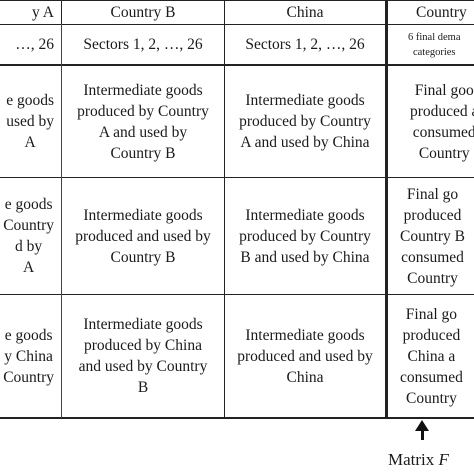 Image resolution: width=474 pixels, height=474 pixels. What do you see at coordinates (237, 24) in the screenshot?
I see `header-divider` at bounding box center [237, 24].